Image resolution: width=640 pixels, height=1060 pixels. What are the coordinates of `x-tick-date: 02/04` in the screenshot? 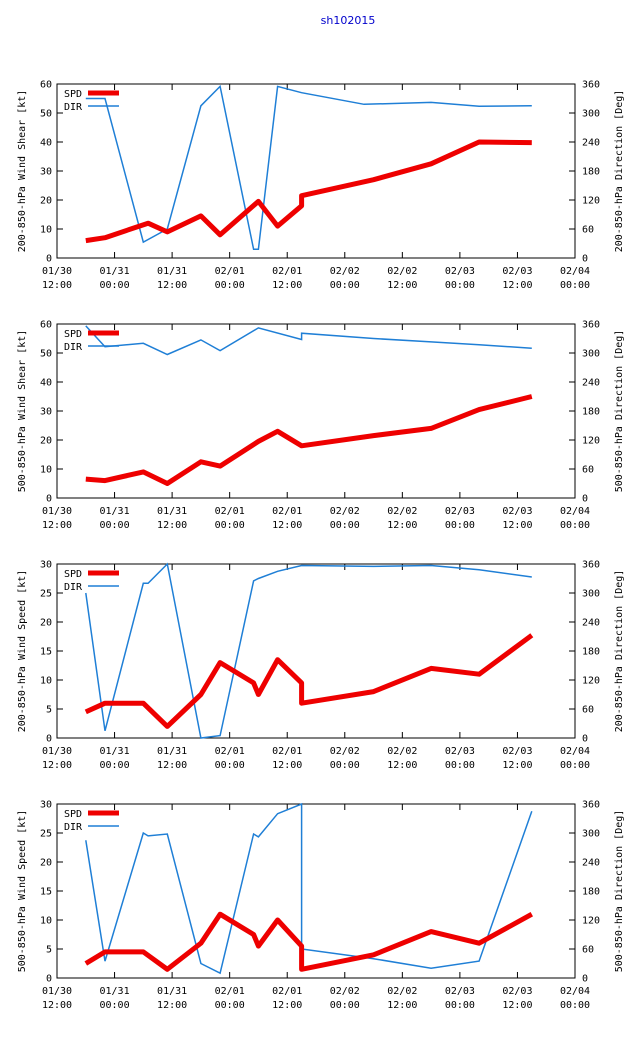 It's located at (575, 991).